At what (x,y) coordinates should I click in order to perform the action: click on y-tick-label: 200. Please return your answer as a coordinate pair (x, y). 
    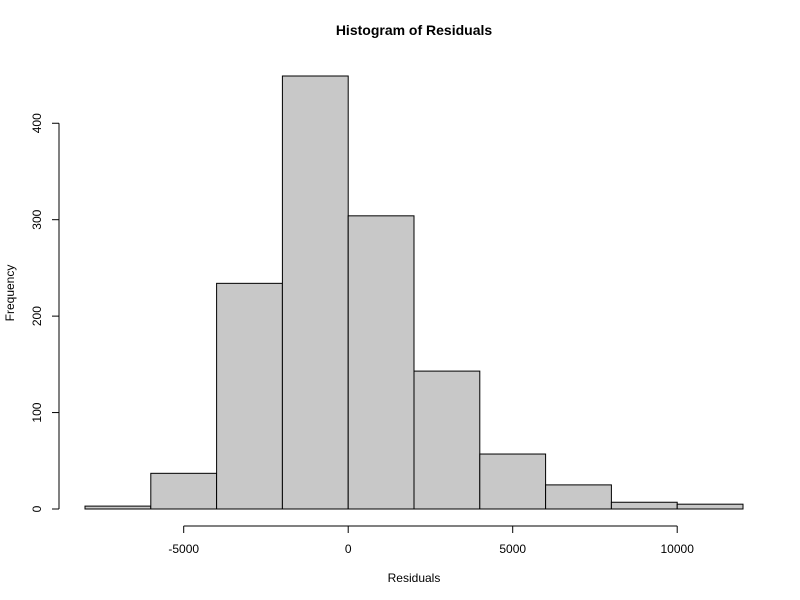
    Looking at the image, I should click on (37, 316).